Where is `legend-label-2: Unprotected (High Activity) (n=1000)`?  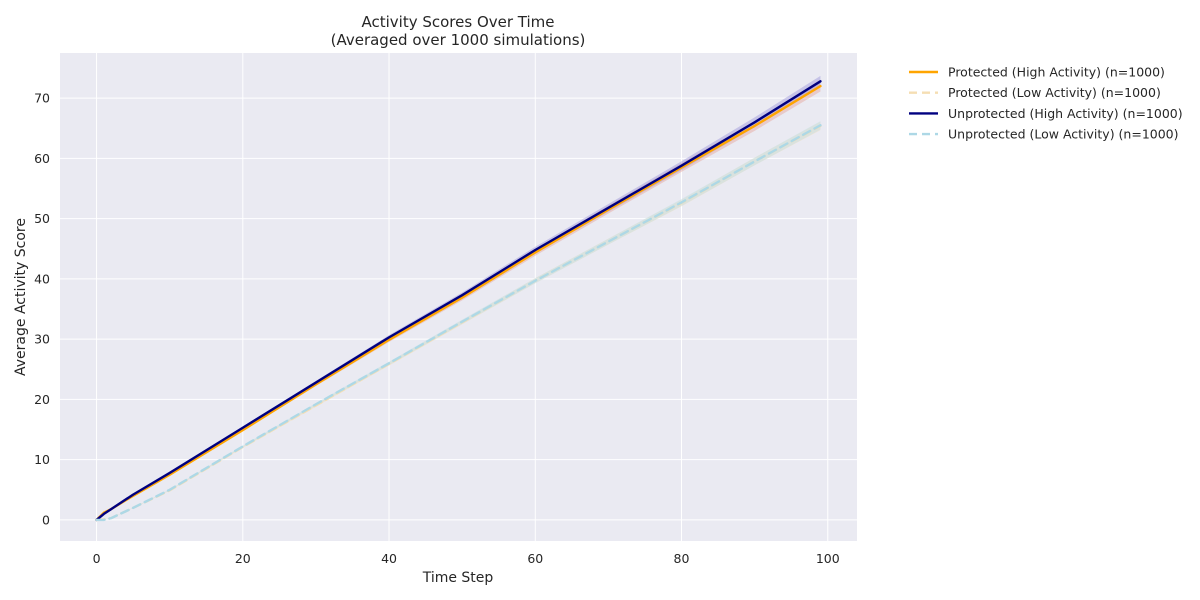 legend-label-2: Unprotected (High Activity) (n=1000) is located at coordinates (1065, 113).